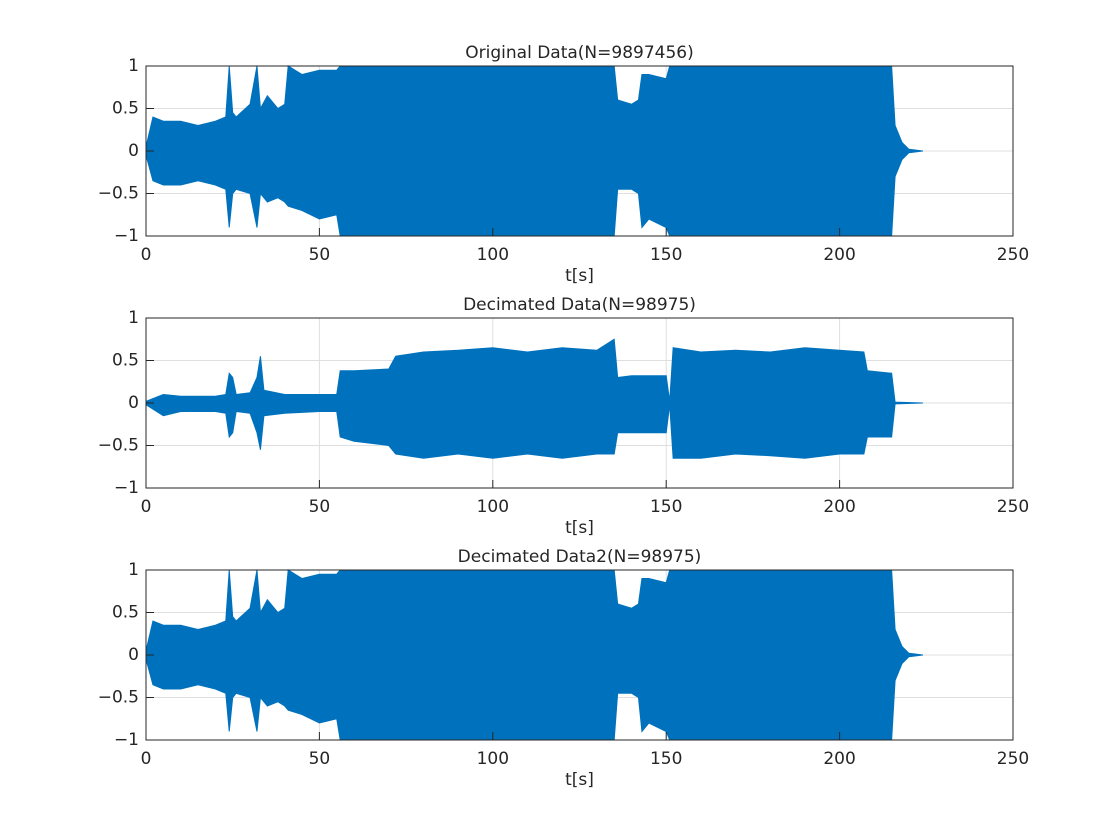 The height and width of the screenshot is (840, 1120). I want to click on chart-title: Decimated Data(N=98975), so click(579, 305).